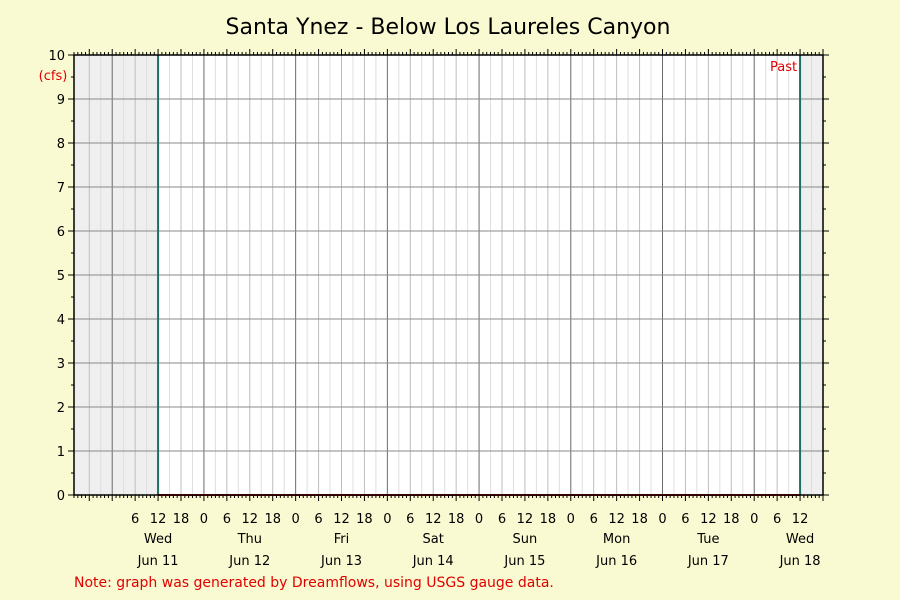 This screenshot has width=900, height=600. I want to click on x-weekday-label: Sat, so click(433, 539).